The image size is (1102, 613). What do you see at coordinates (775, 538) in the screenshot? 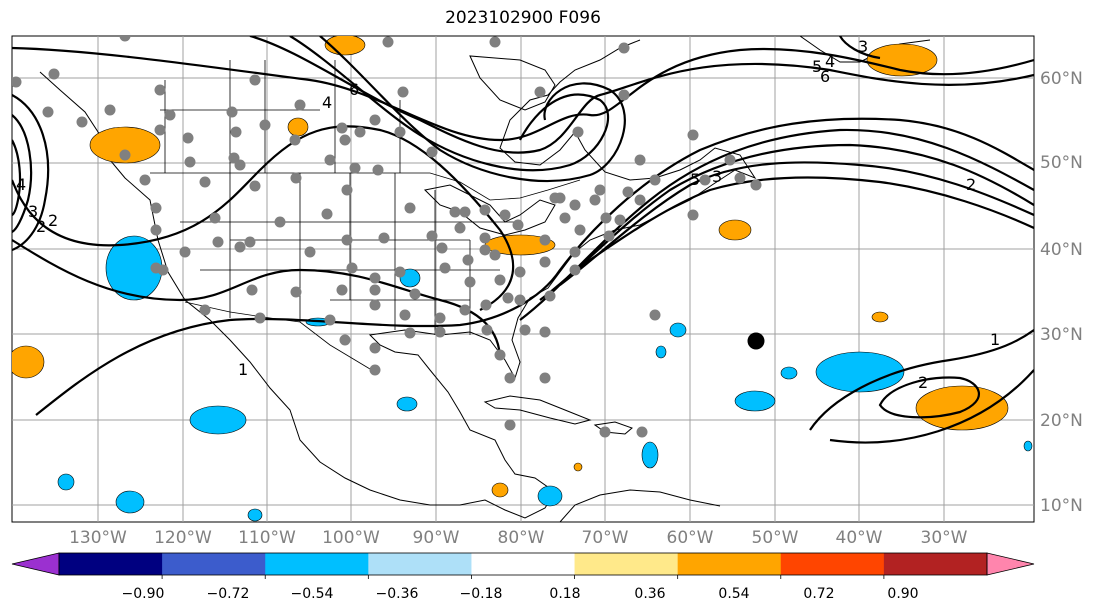
I see `lon-label: 50°W` at bounding box center [775, 538].